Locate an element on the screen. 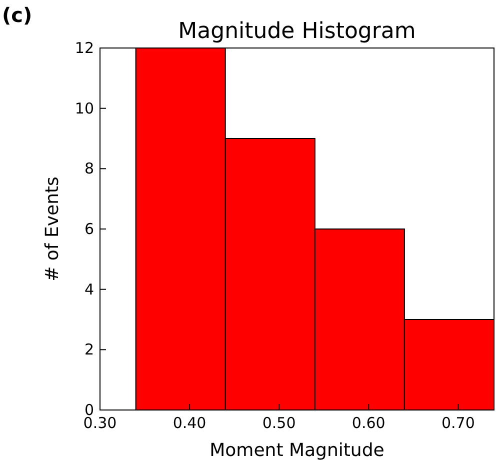 The image size is (499, 466). y-tick-label: 12 is located at coordinates (84, 48).